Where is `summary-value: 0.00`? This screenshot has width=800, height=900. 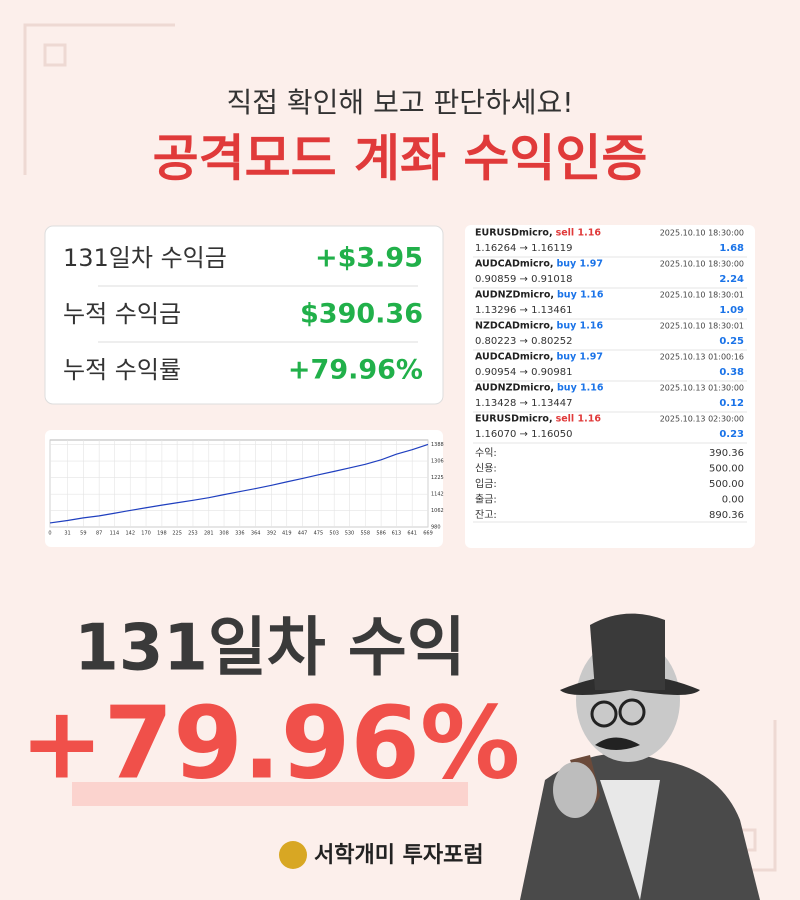
summary-value: 0.00 is located at coordinates (733, 500).